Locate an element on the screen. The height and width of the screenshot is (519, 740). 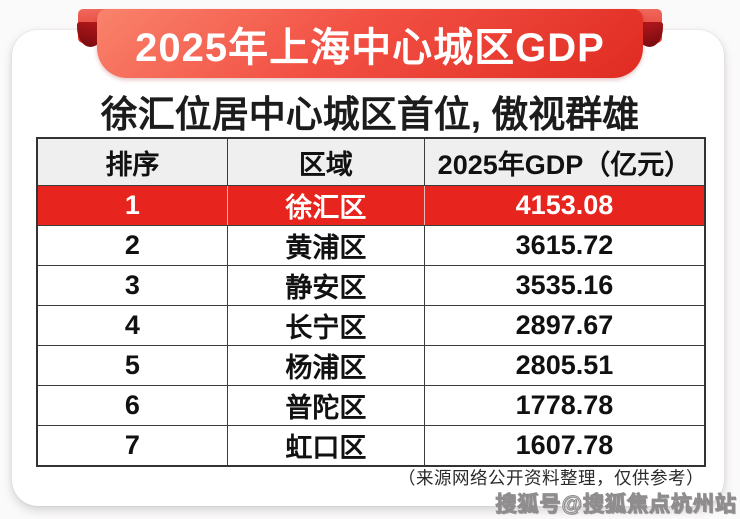
table-row: 7 虹口区 1607.78 is located at coordinates (371, 446).